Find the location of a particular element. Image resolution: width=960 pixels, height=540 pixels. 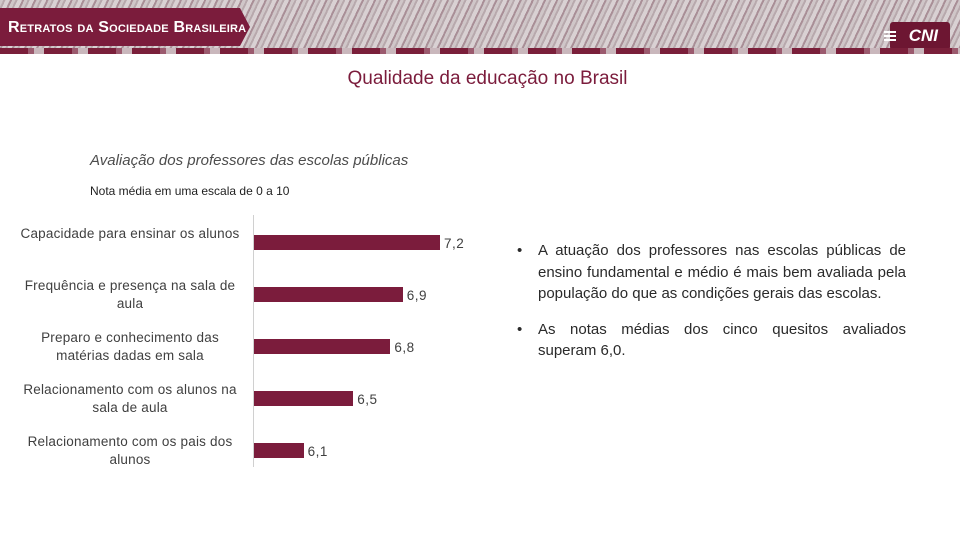

brand-banner is located at coordinates (125, 27).